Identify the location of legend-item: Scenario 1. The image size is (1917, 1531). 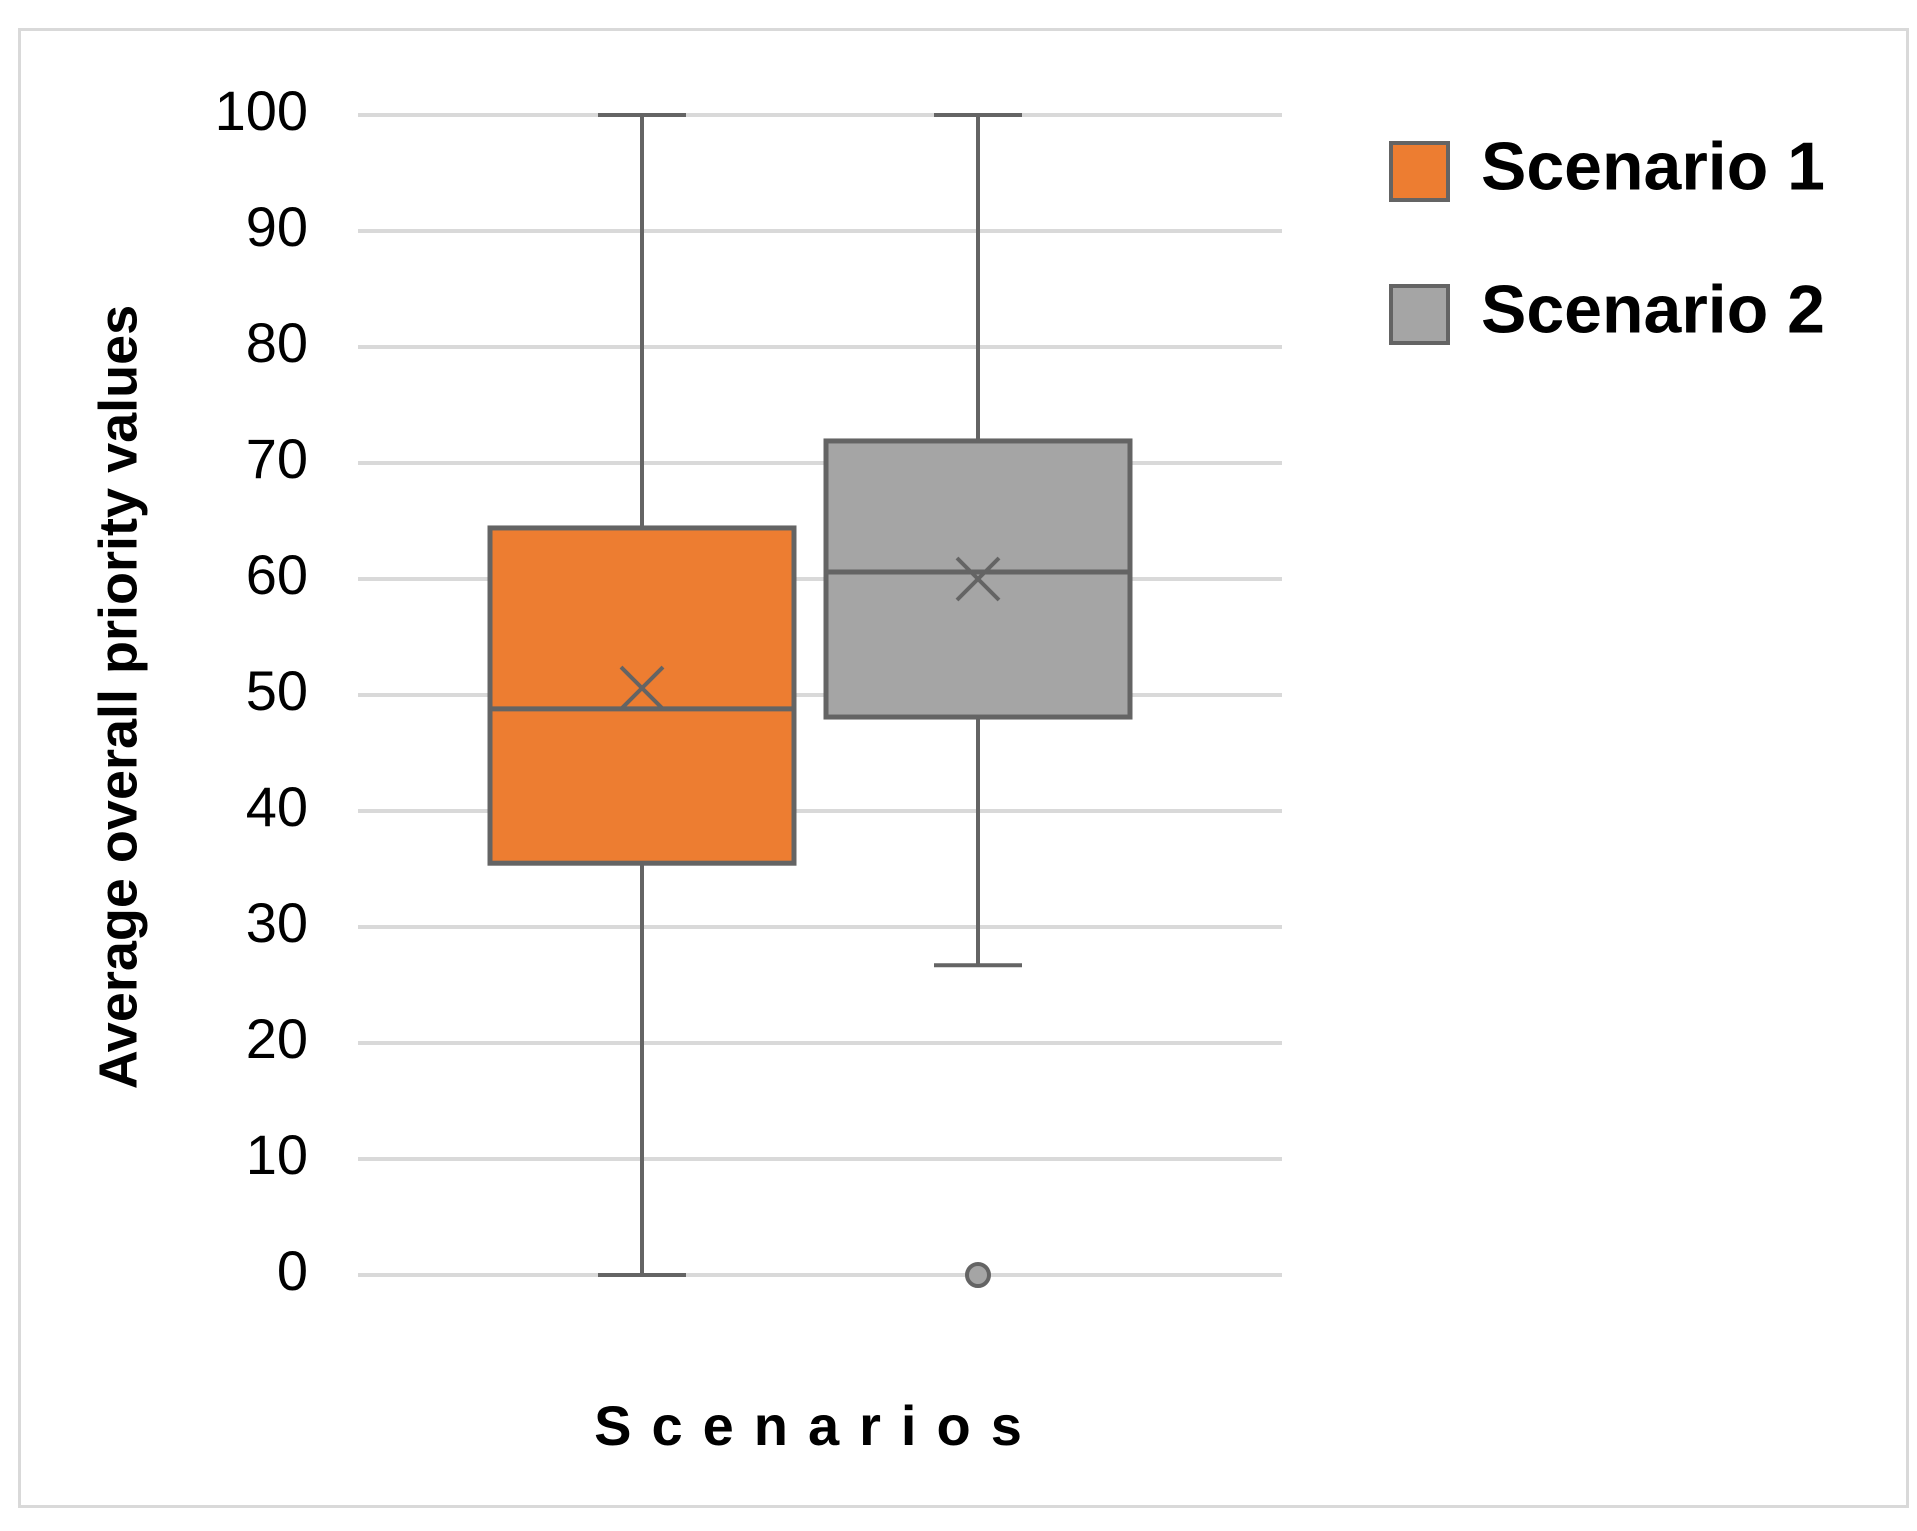
(1607, 166).